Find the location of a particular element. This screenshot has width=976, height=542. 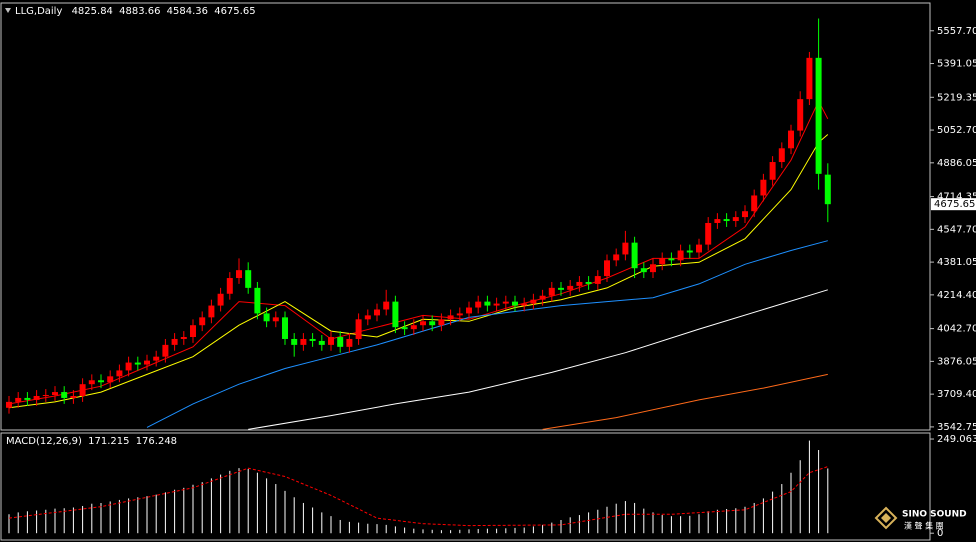

macd-signal-line is located at coordinates (418, 496).